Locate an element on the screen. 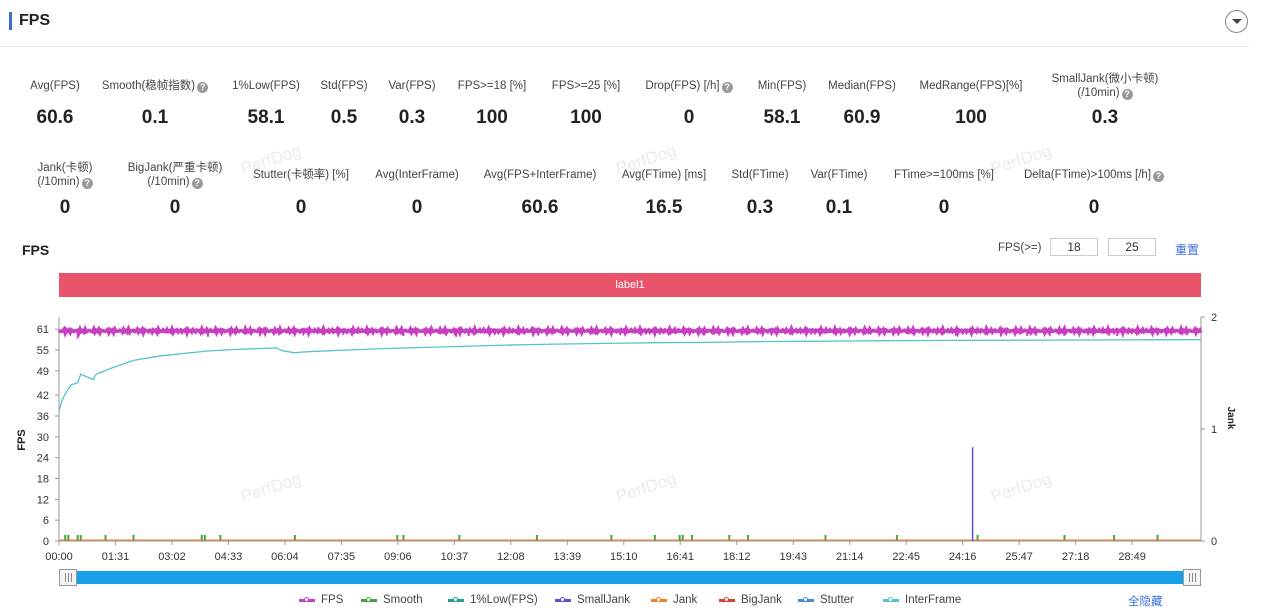 Image resolution: width=1268 pixels, height=612 pixels. legend-label: Jank is located at coordinates (685, 600).